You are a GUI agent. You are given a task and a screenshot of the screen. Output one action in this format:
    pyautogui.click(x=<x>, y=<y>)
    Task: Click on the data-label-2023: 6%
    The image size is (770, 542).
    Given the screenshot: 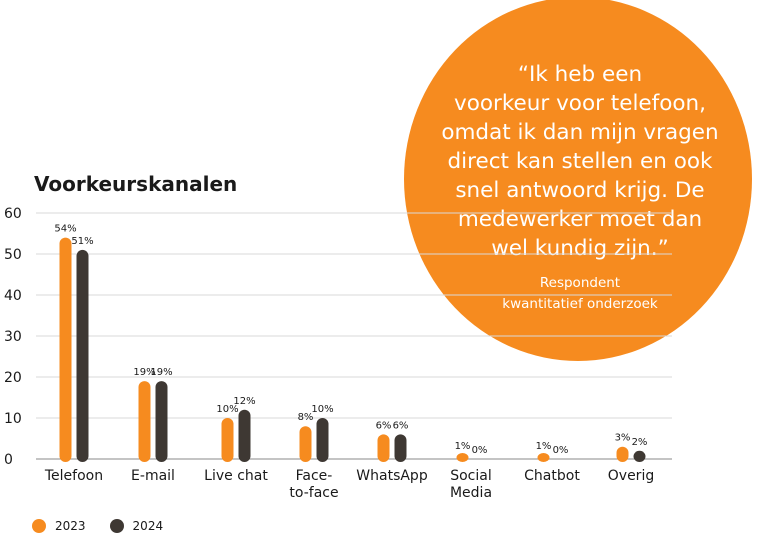 What is the action you would take?
    pyautogui.click(x=384, y=425)
    